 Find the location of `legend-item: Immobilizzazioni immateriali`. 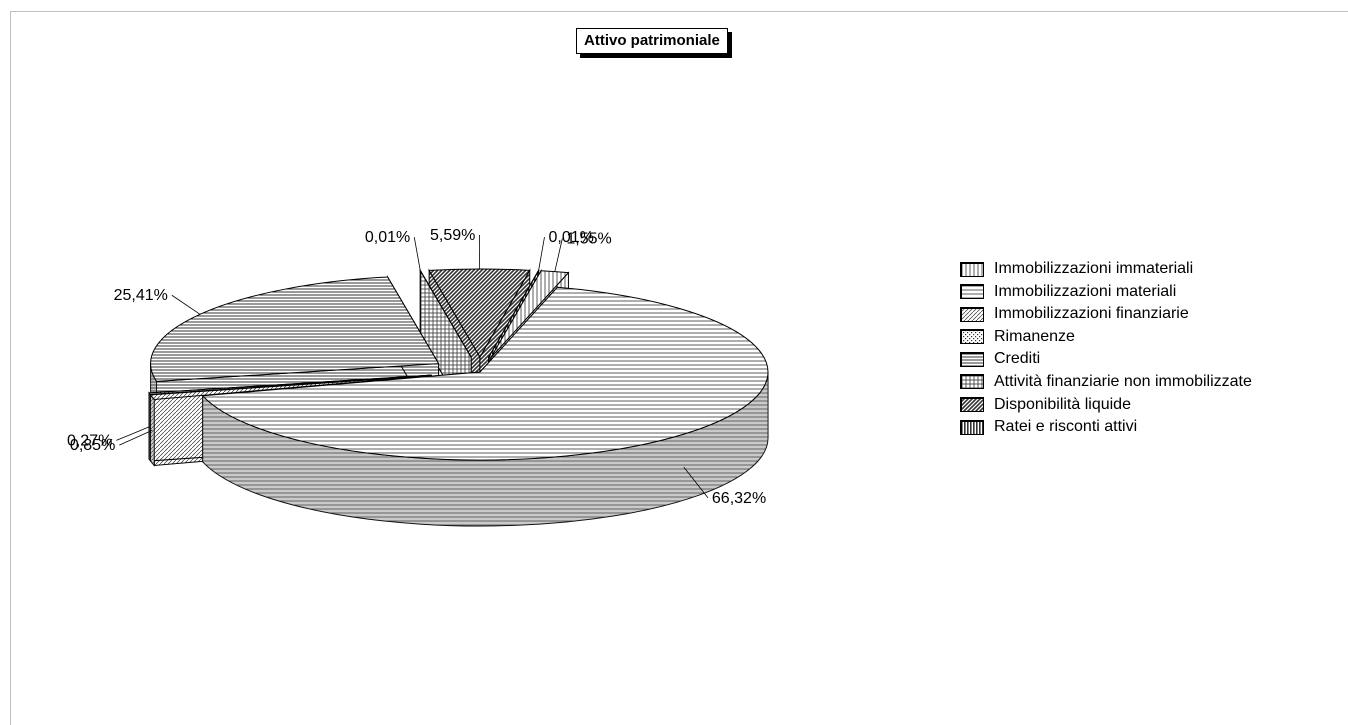

legend-item: Immobilizzazioni immateriali is located at coordinates (1106, 269).